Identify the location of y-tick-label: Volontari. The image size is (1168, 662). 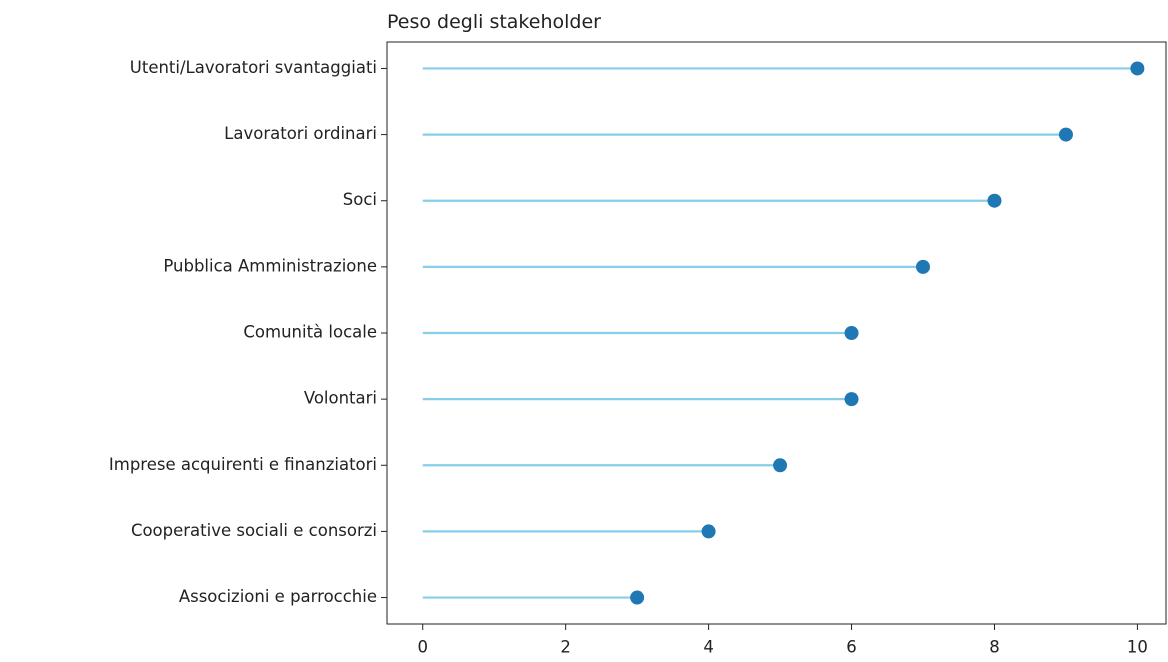
(340, 398).